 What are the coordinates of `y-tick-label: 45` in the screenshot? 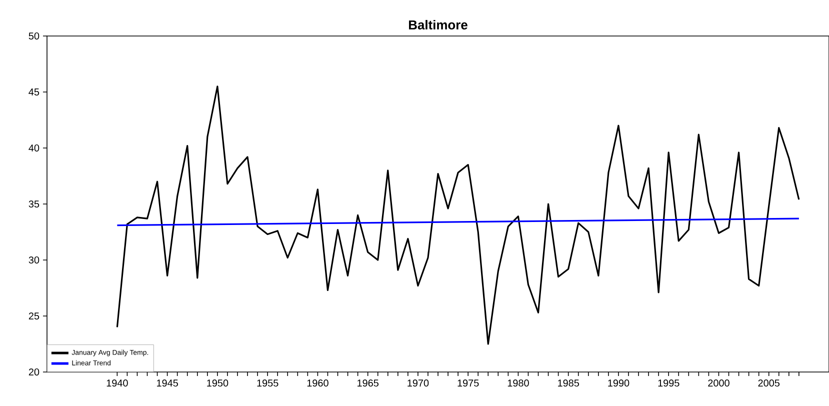 It's located at (34, 92).